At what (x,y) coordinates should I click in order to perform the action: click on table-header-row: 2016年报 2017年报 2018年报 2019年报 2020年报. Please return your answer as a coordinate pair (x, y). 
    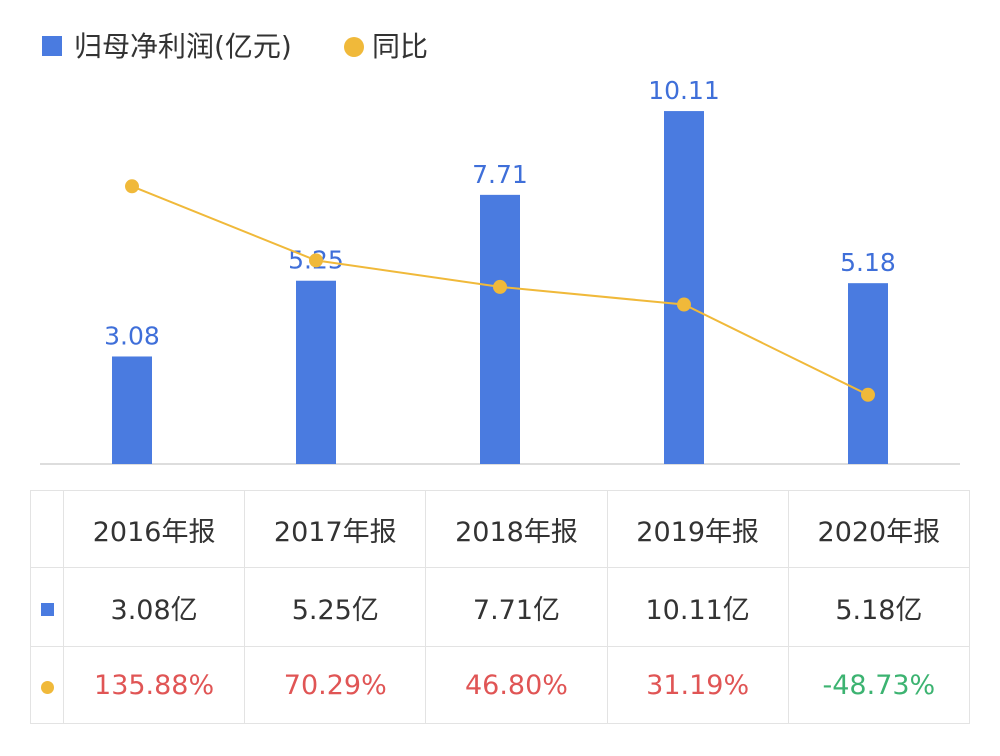
    Looking at the image, I should click on (500, 529).